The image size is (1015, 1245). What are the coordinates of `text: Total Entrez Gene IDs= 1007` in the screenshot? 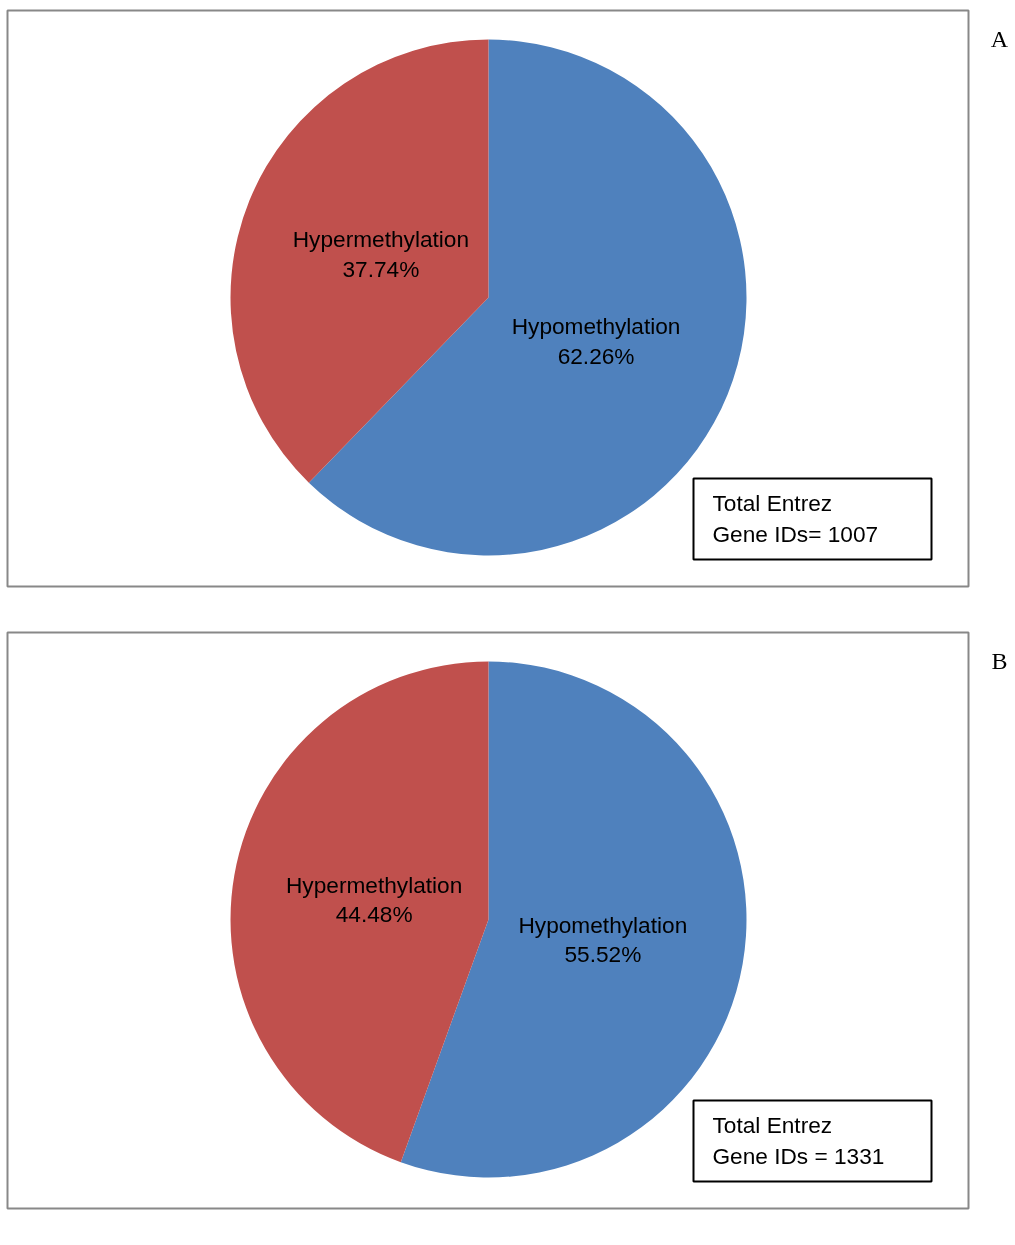 It's located at (795, 518).